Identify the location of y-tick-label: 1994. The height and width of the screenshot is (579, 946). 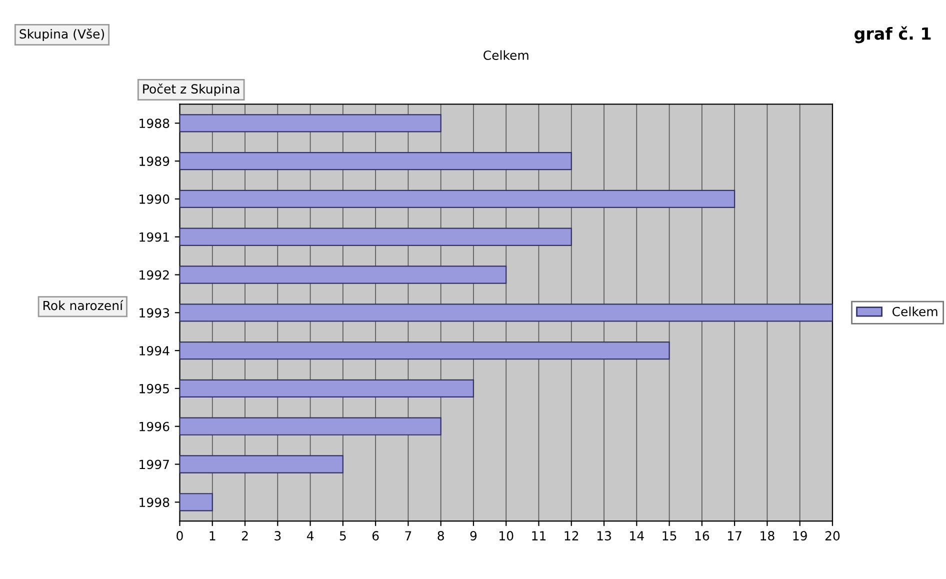
(155, 351).